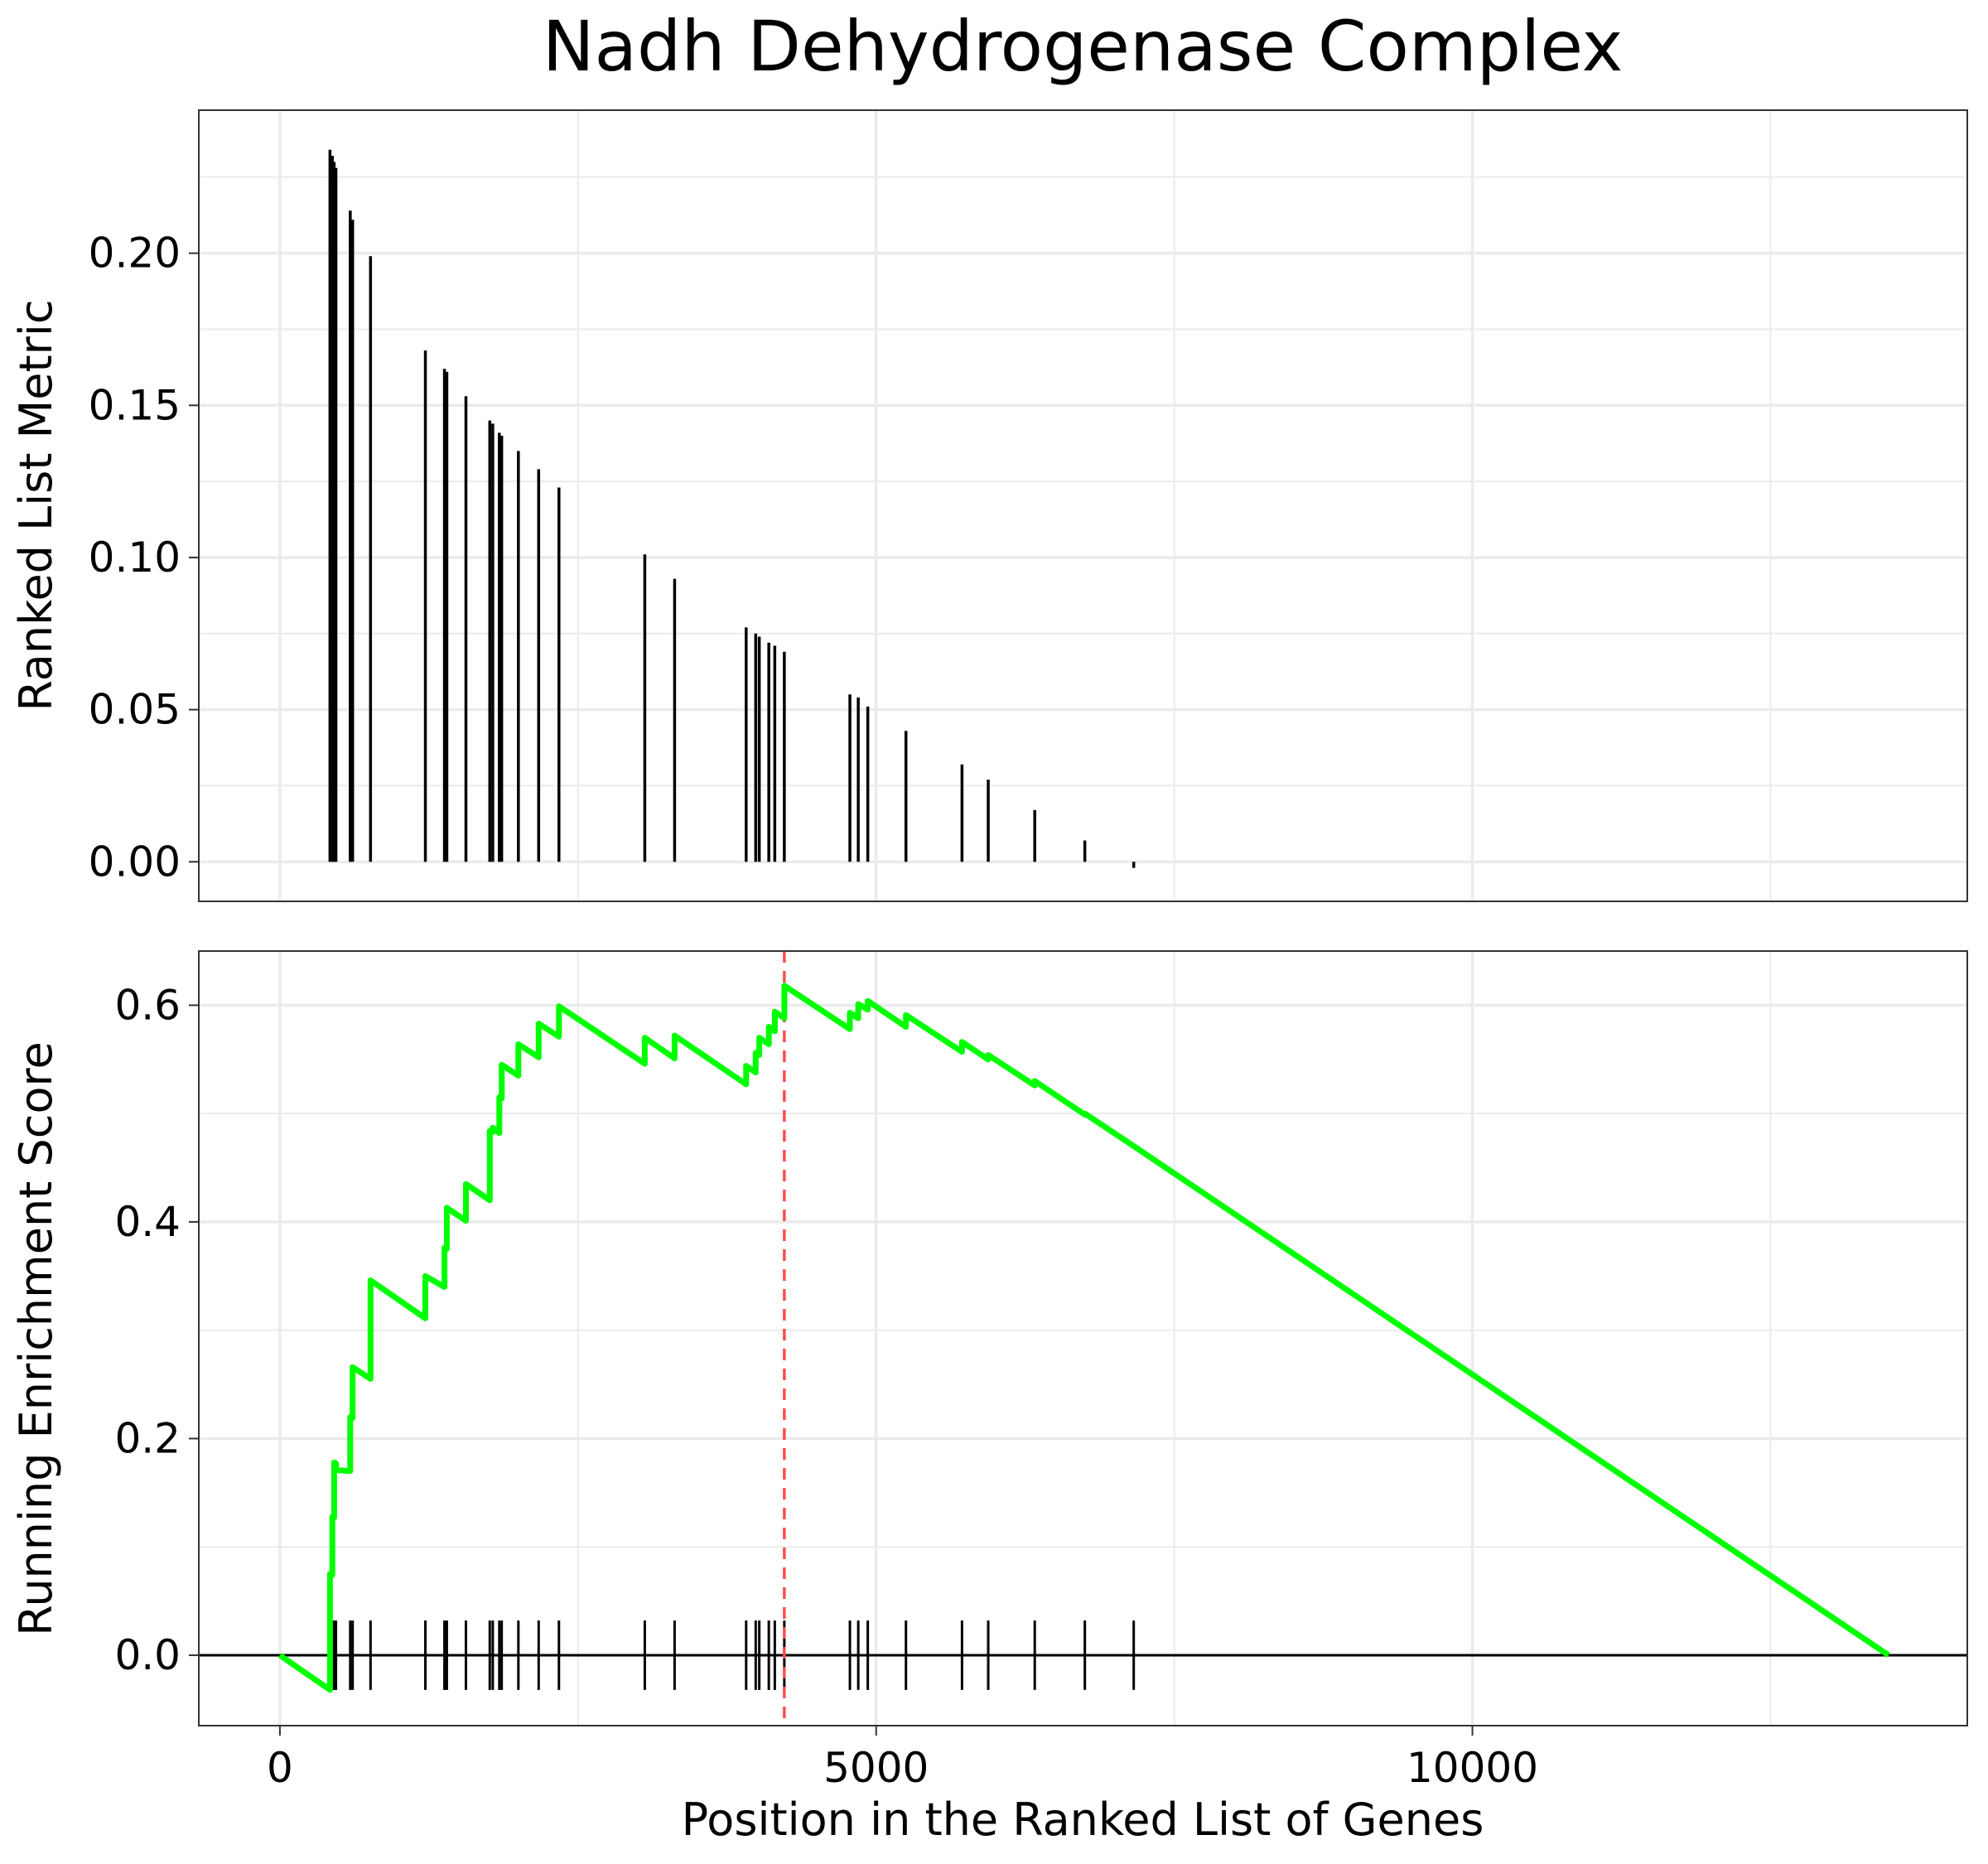  I want to click on y-tick-label: 0.0, so click(147, 1655).